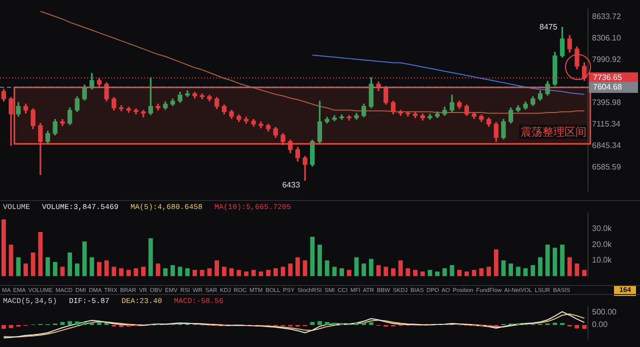 The image size is (640, 347). I want to click on y-tick-label: 6585.59, so click(607, 167).